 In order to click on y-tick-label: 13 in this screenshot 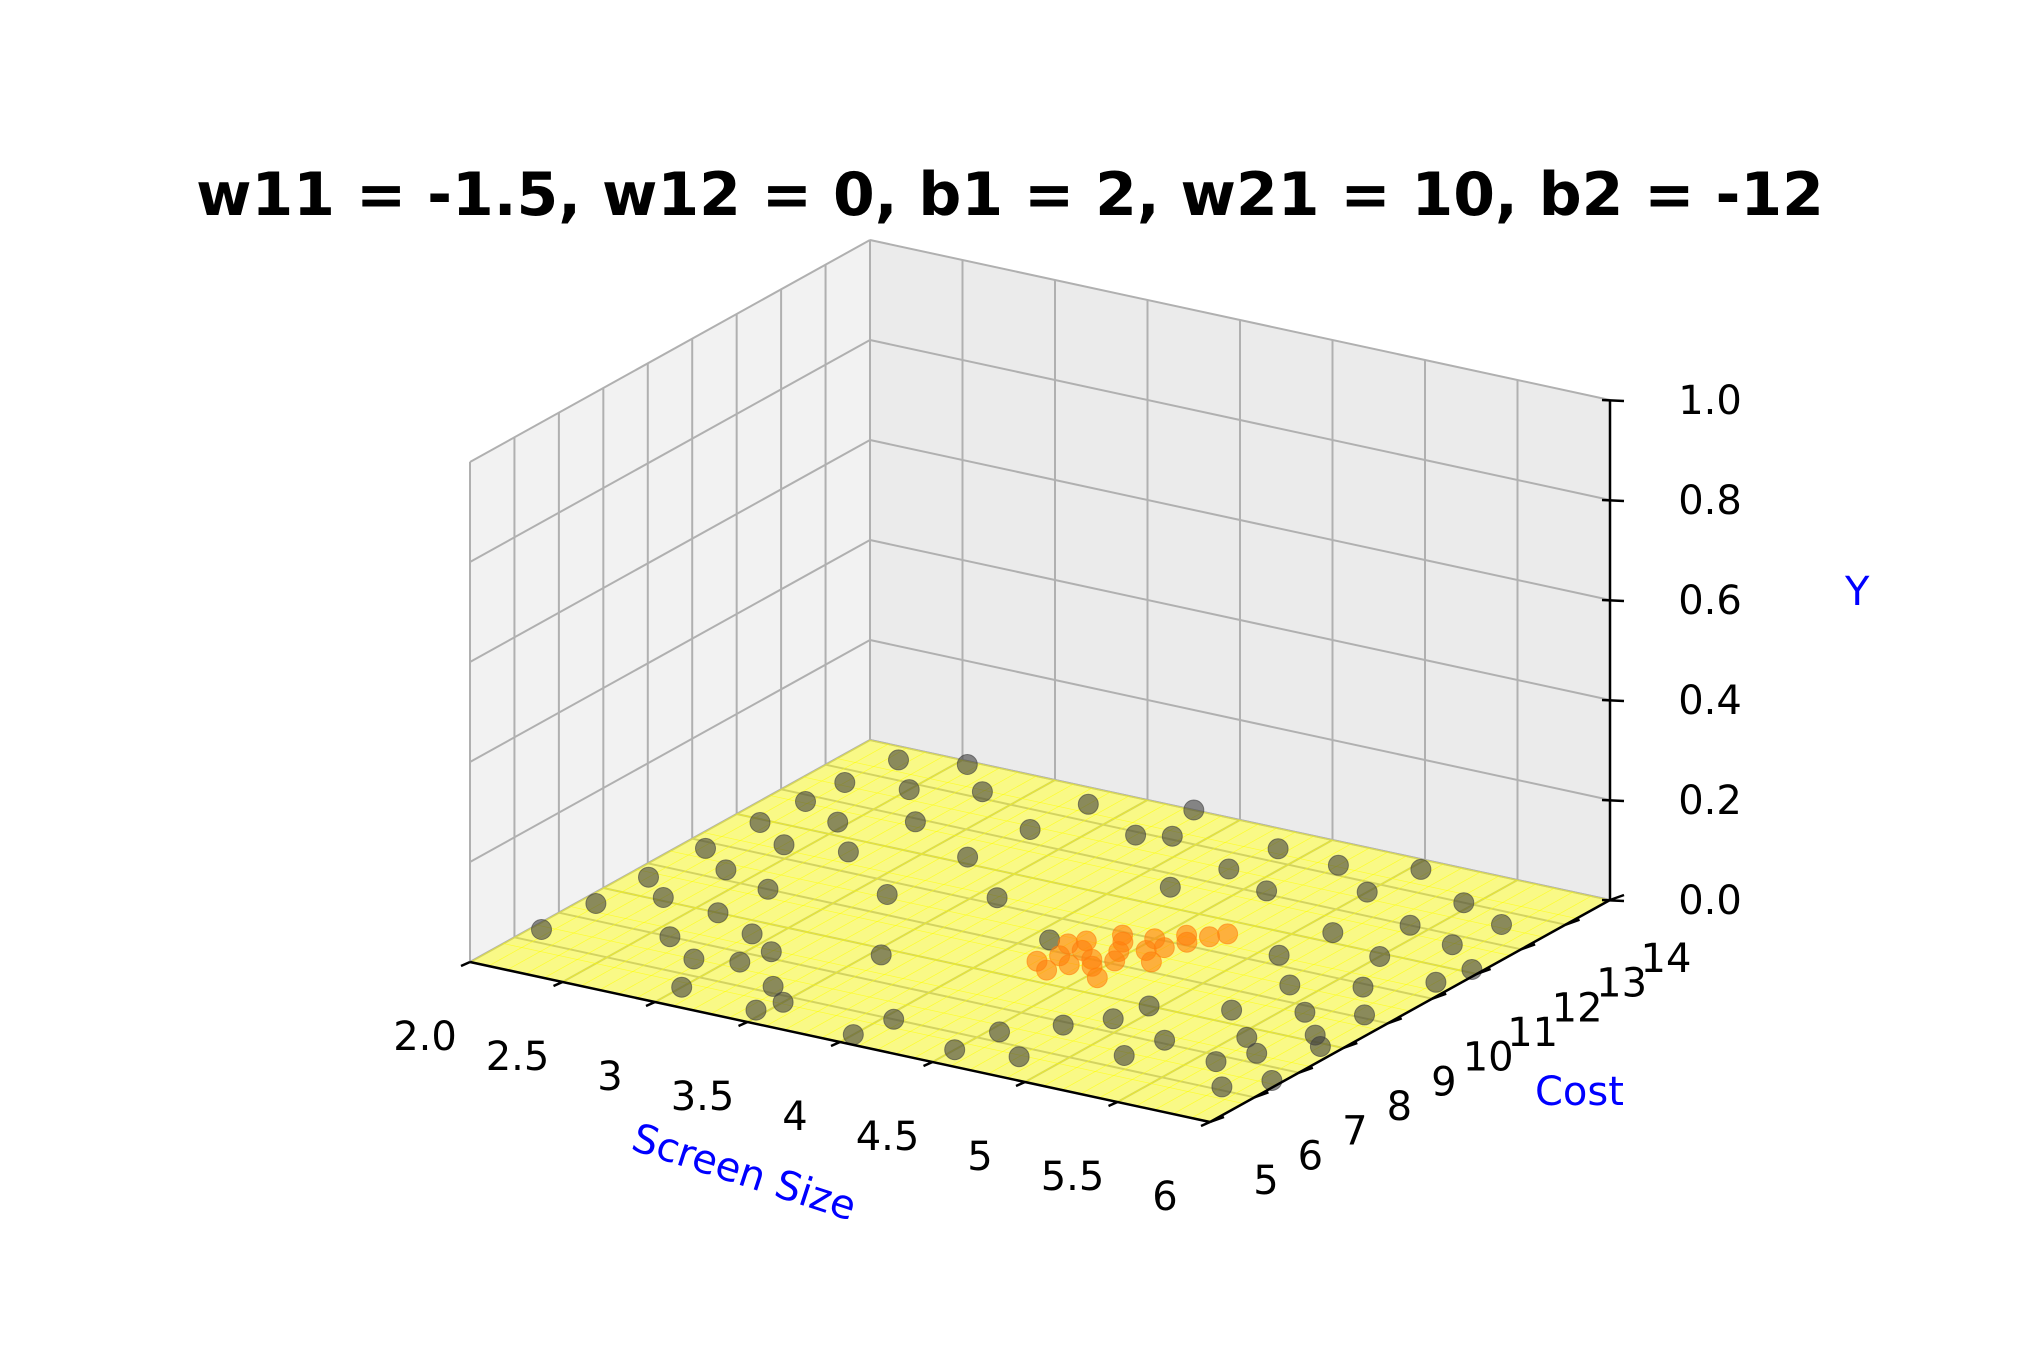, I will do `click(1621, 984)`.